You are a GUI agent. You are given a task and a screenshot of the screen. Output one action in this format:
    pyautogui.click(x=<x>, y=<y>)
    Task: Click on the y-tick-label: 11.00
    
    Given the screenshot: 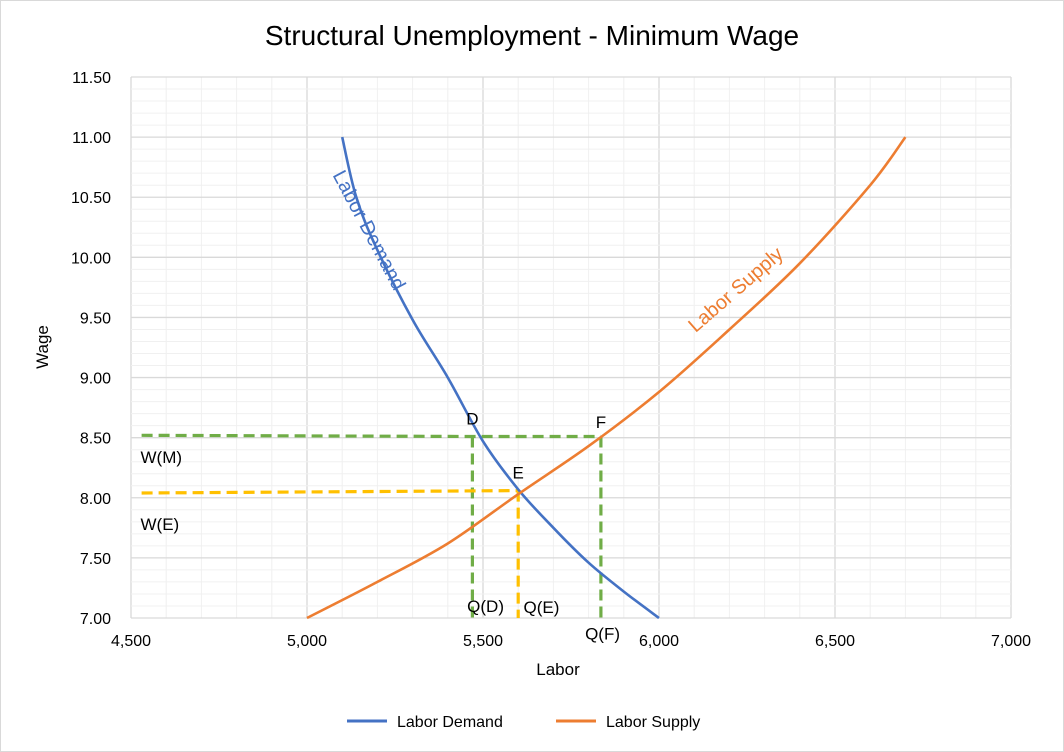 What is the action you would take?
    pyautogui.click(x=91, y=138)
    